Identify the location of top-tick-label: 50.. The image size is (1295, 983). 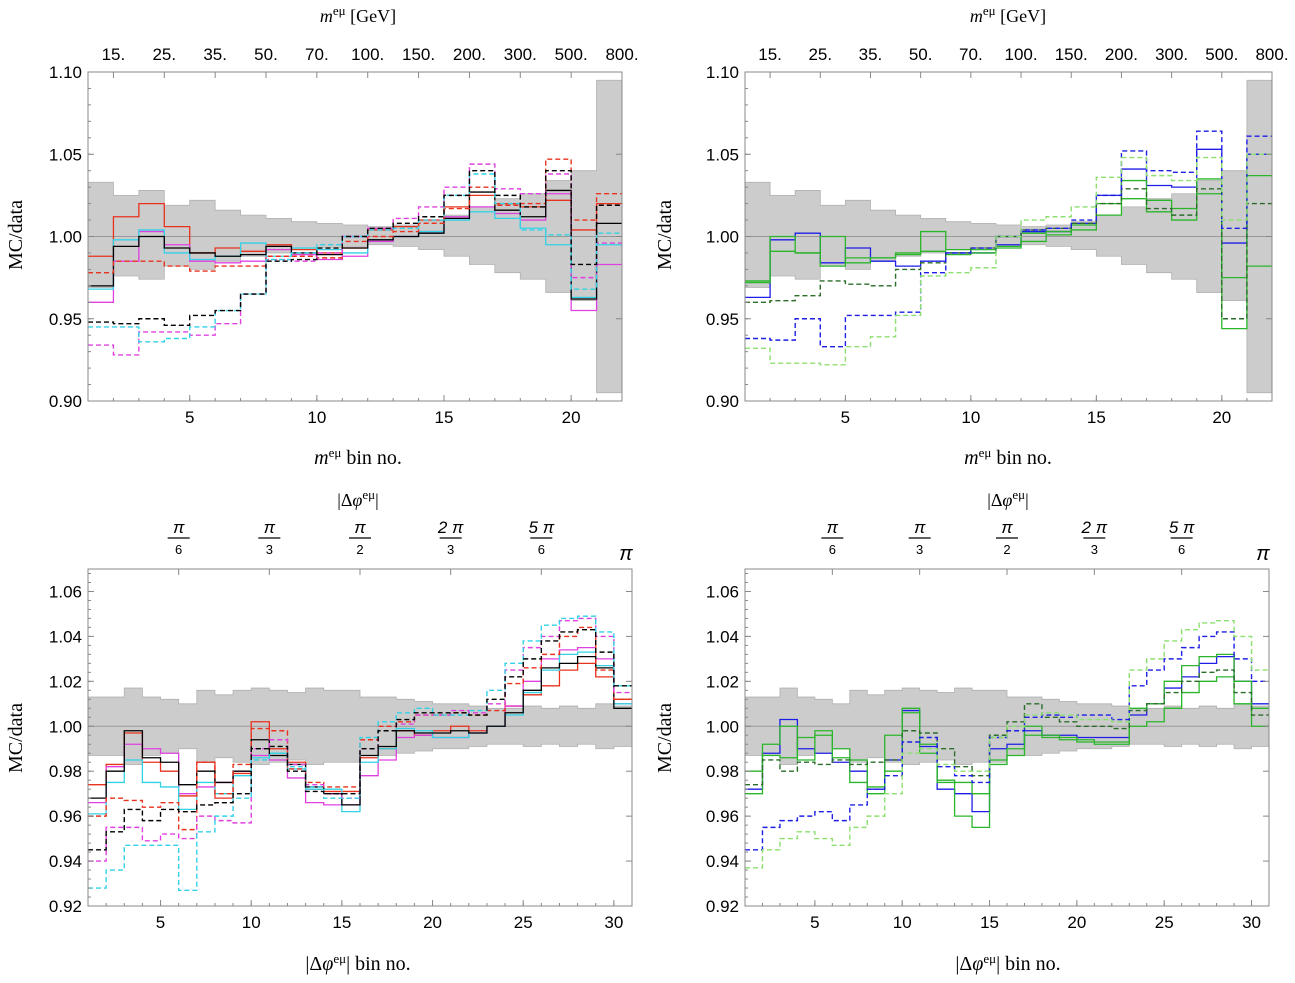
(921, 54).